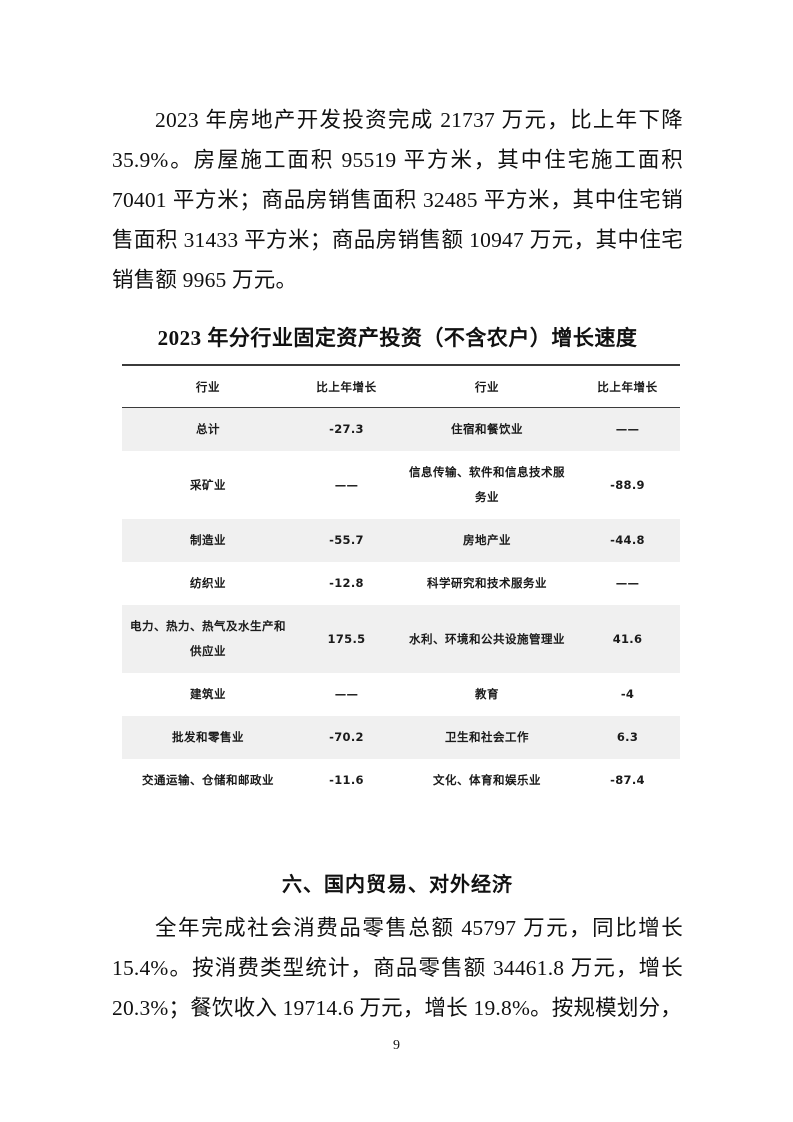 This screenshot has height=1122, width=793. I want to click on cell-industry-left: 总计, so click(208, 429).